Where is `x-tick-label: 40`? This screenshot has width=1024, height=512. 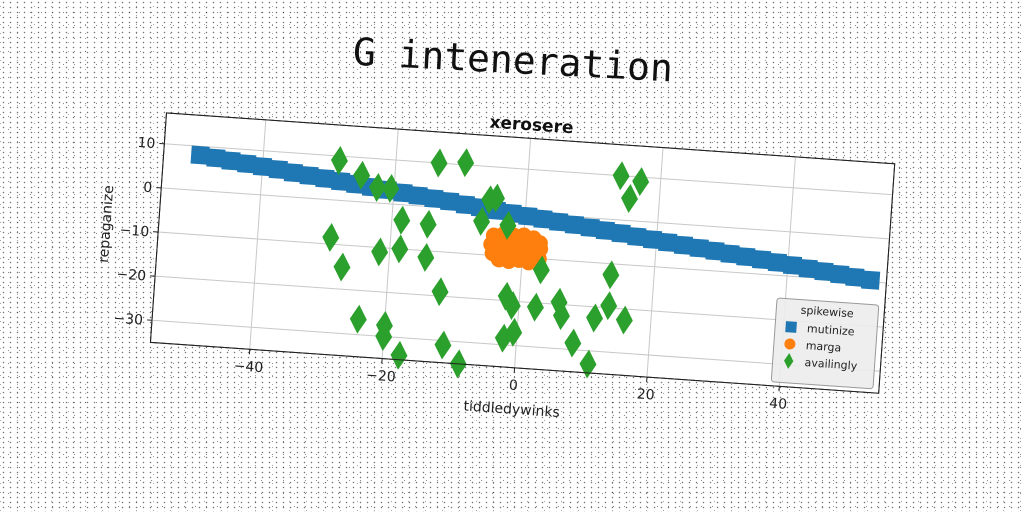
x-tick-label: 40 is located at coordinates (778, 404).